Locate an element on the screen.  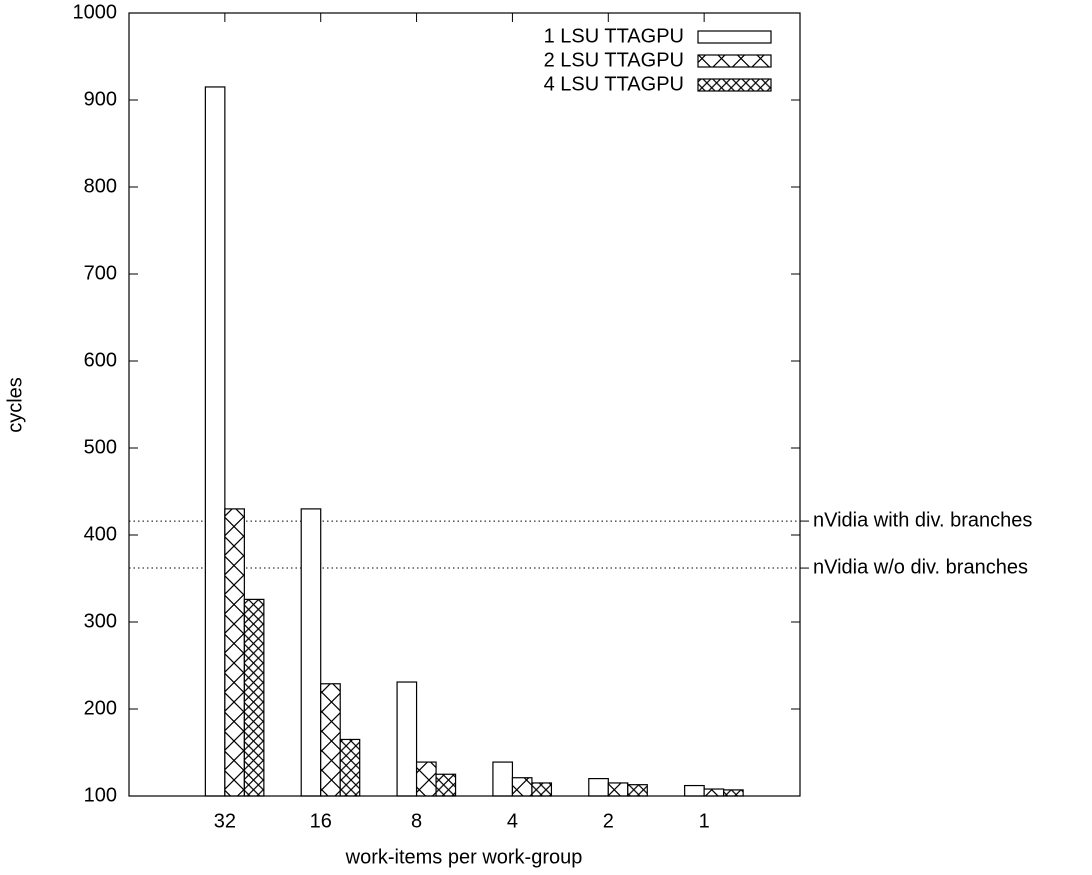
legend-label: 1 LSU TTAGPU is located at coordinates (614, 36).